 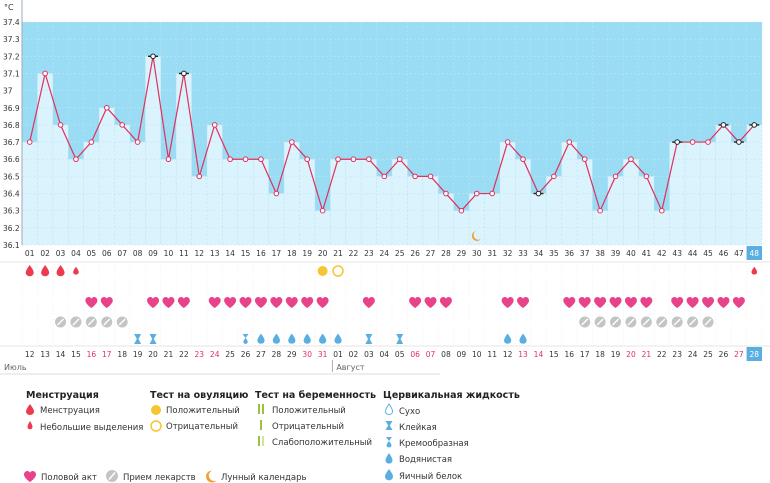 What do you see at coordinates (492, 253) in the screenshot?
I see `cycle-day-label: 31` at bounding box center [492, 253].